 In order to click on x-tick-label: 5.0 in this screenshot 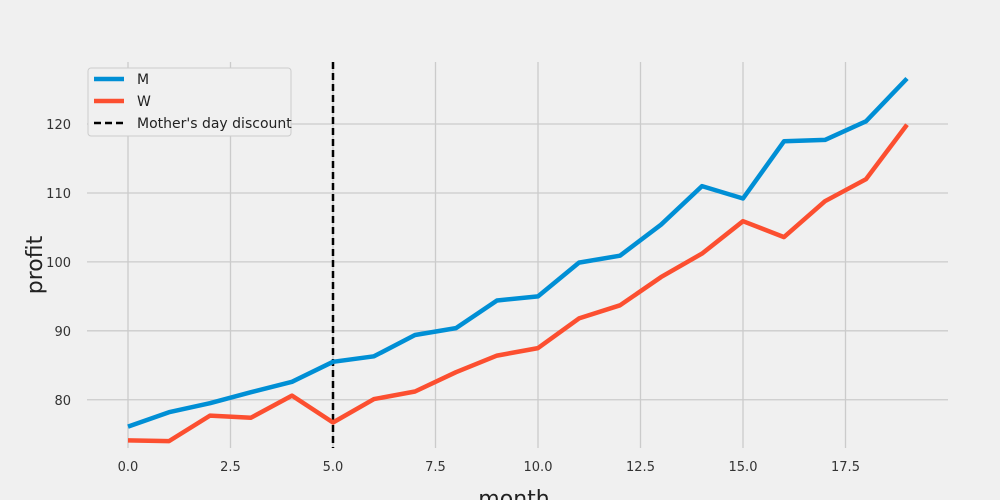, I will do `click(333, 467)`.